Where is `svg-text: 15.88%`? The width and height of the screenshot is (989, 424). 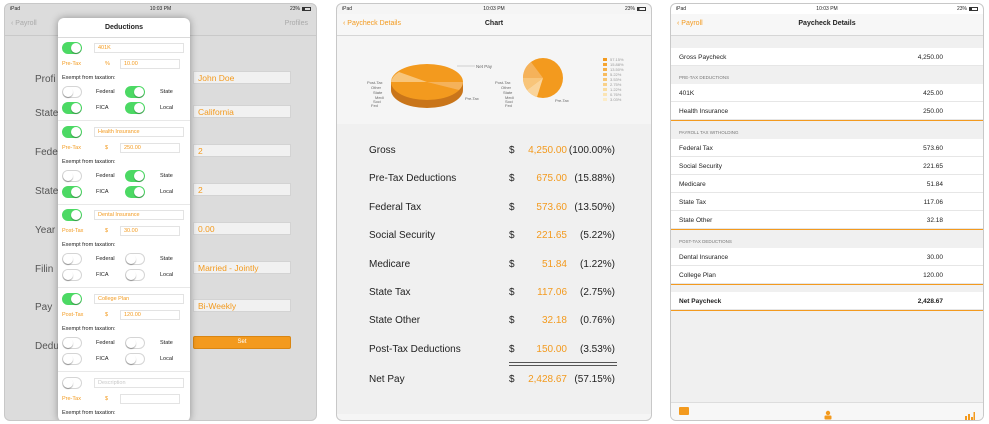
svg-text: 15.88% is located at coordinates (617, 64).